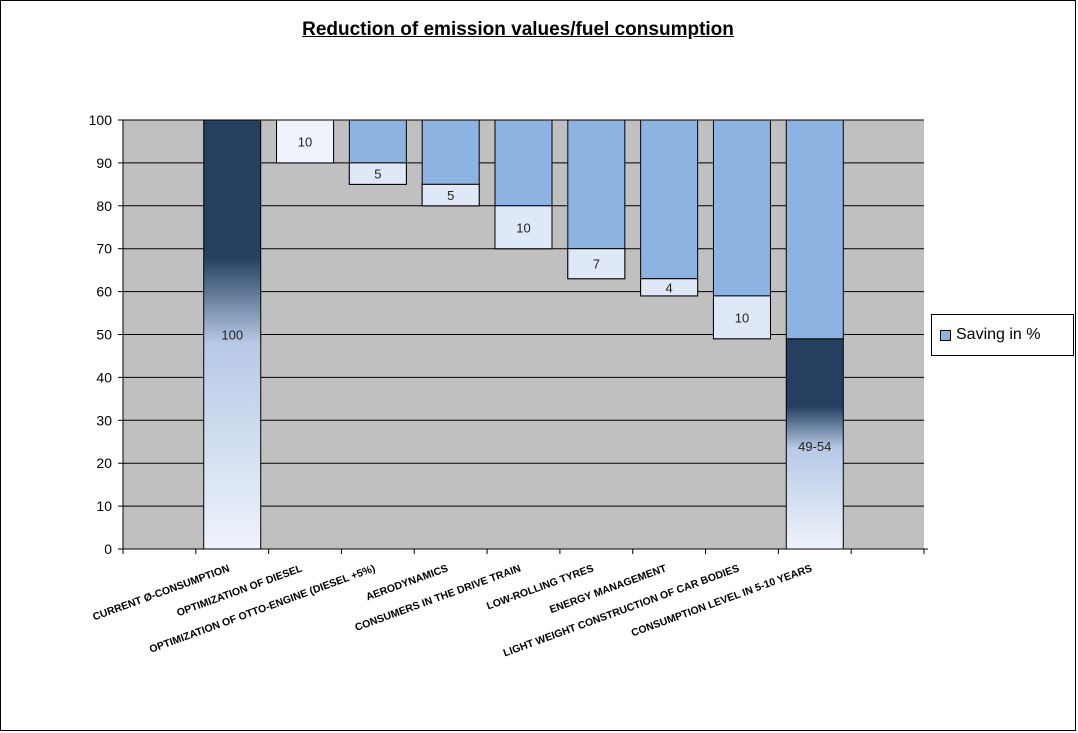 The width and height of the screenshot is (1078, 733). I want to click on y-tick-label: 30, so click(104, 420).